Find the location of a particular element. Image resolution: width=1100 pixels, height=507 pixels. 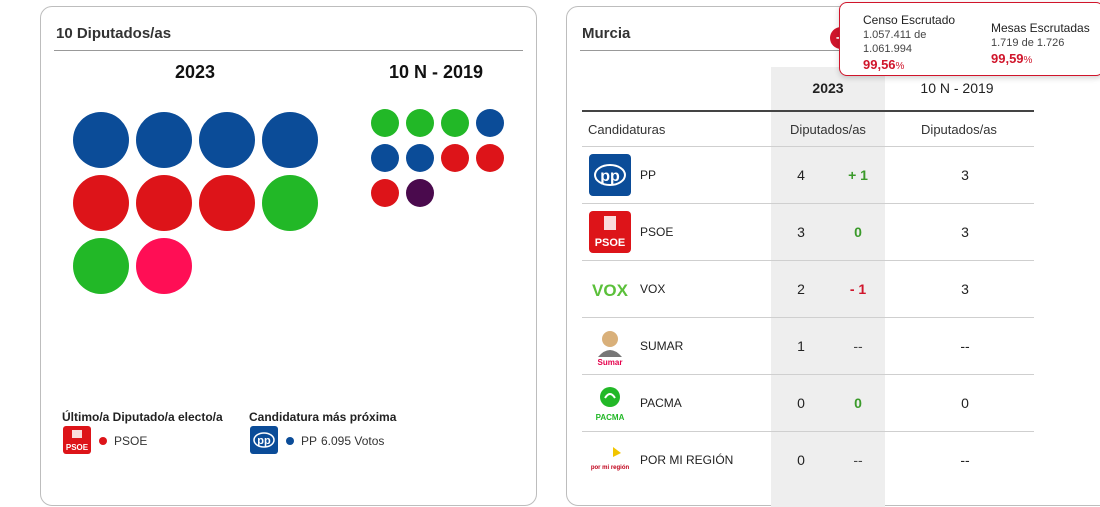

svg-text: VOX is located at coordinates (610, 290).